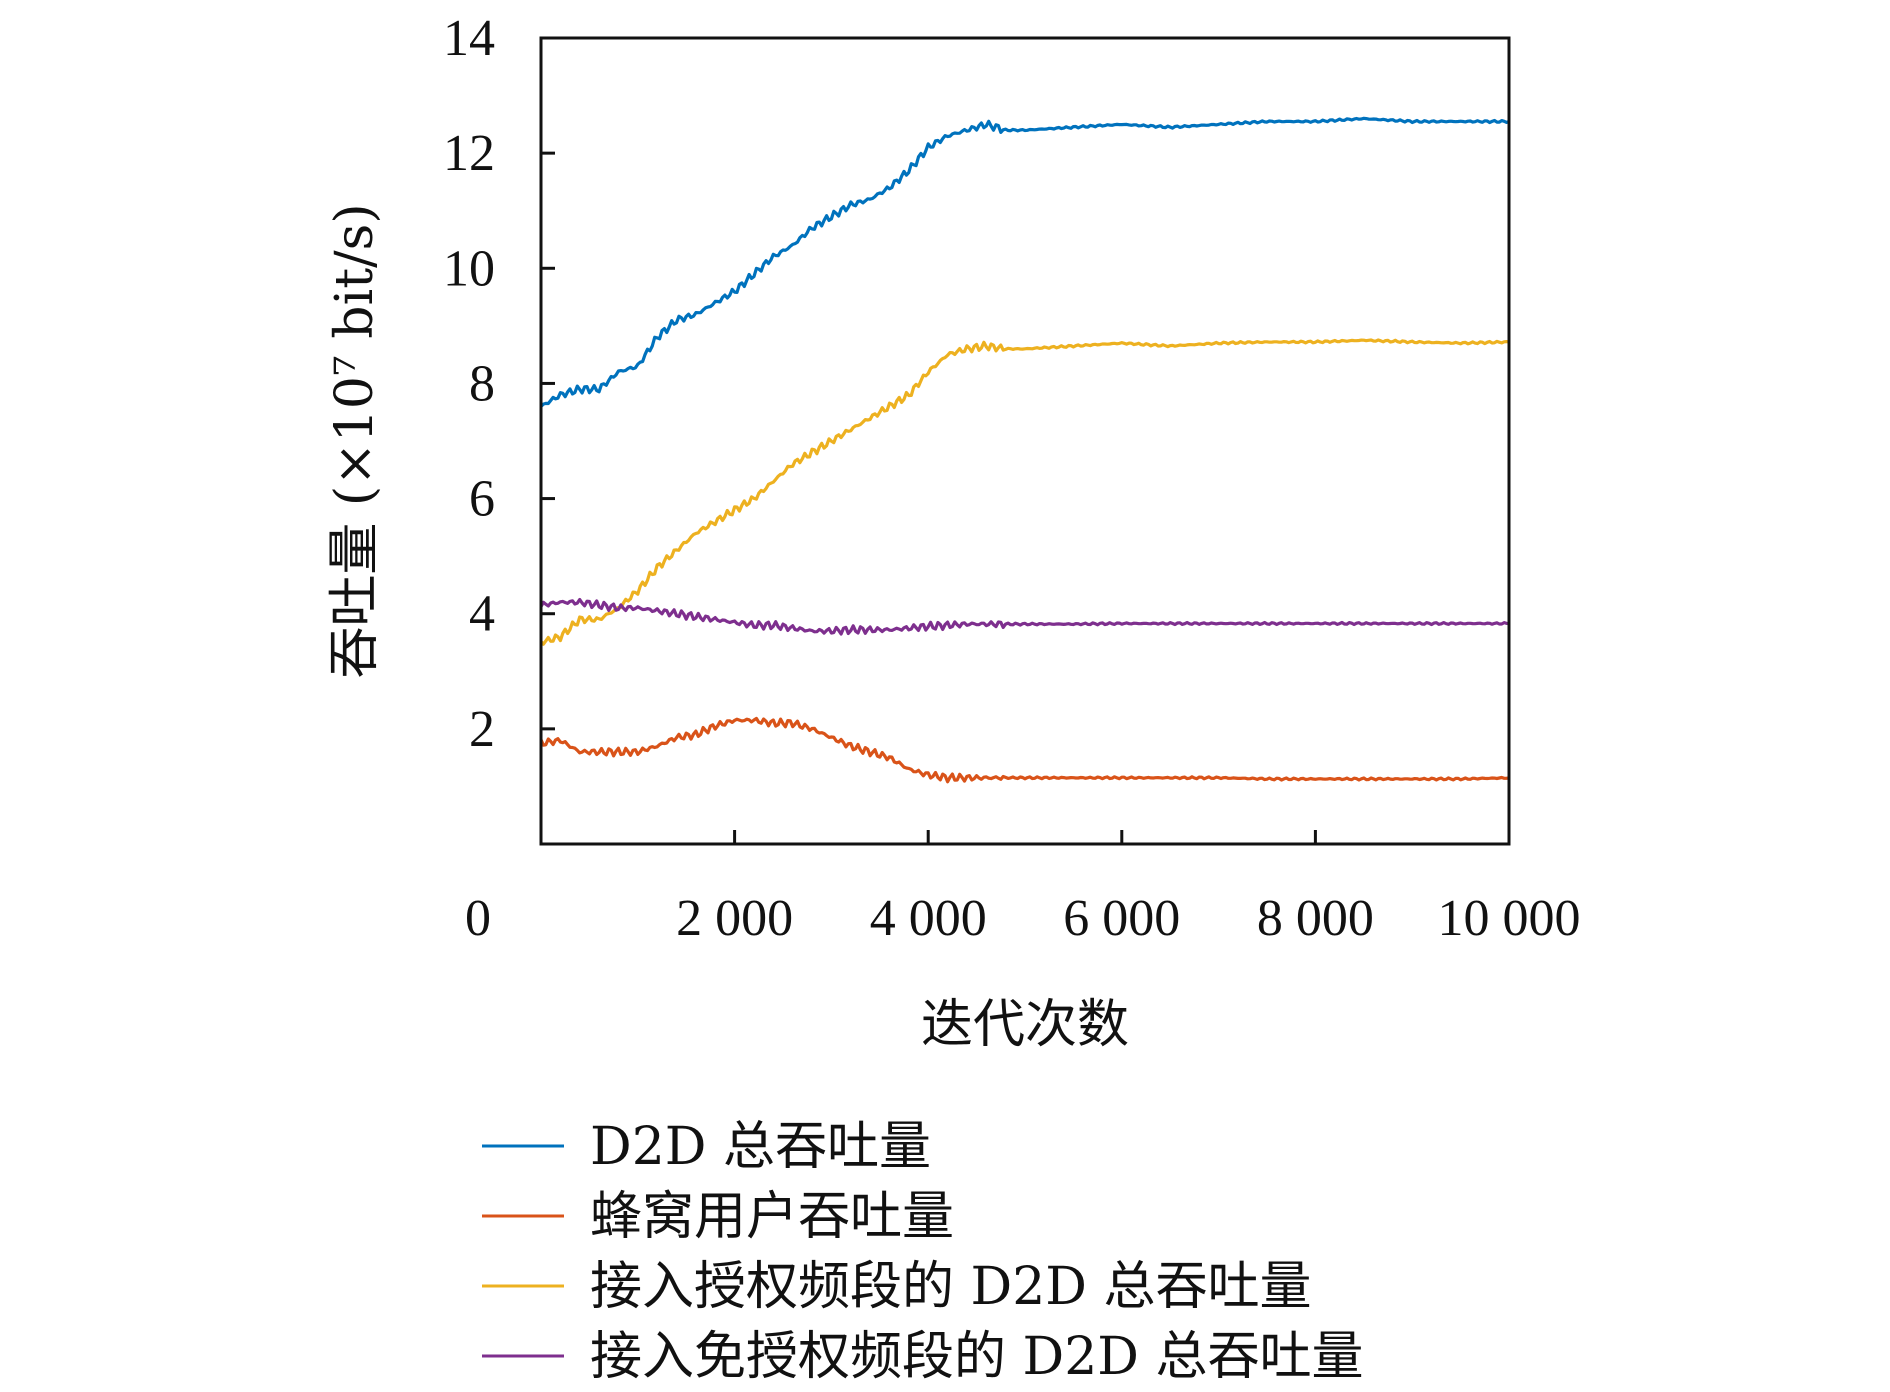  What do you see at coordinates (469, 38) in the screenshot?
I see `y-tick-label: 14` at bounding box center [469, 38].